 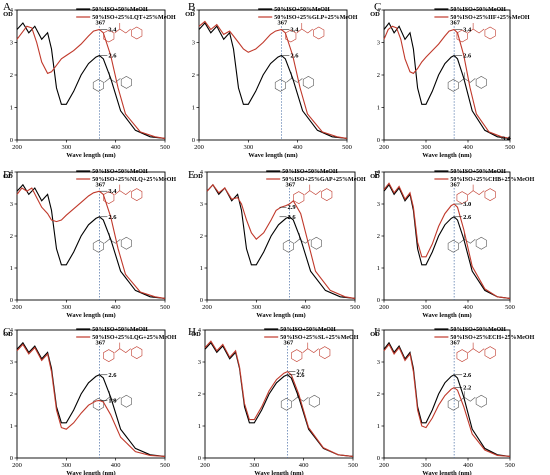 I want to click on annotation-value: 3.0, so click(x=467, y=204).